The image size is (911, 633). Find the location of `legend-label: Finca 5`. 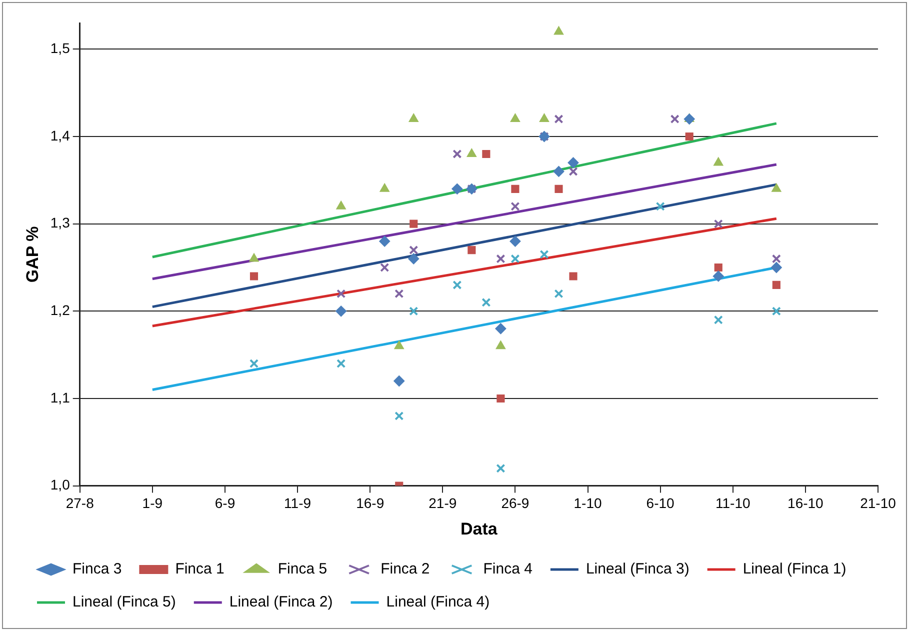

legend-label: Finca 5 is located at coordinates (303, 569).